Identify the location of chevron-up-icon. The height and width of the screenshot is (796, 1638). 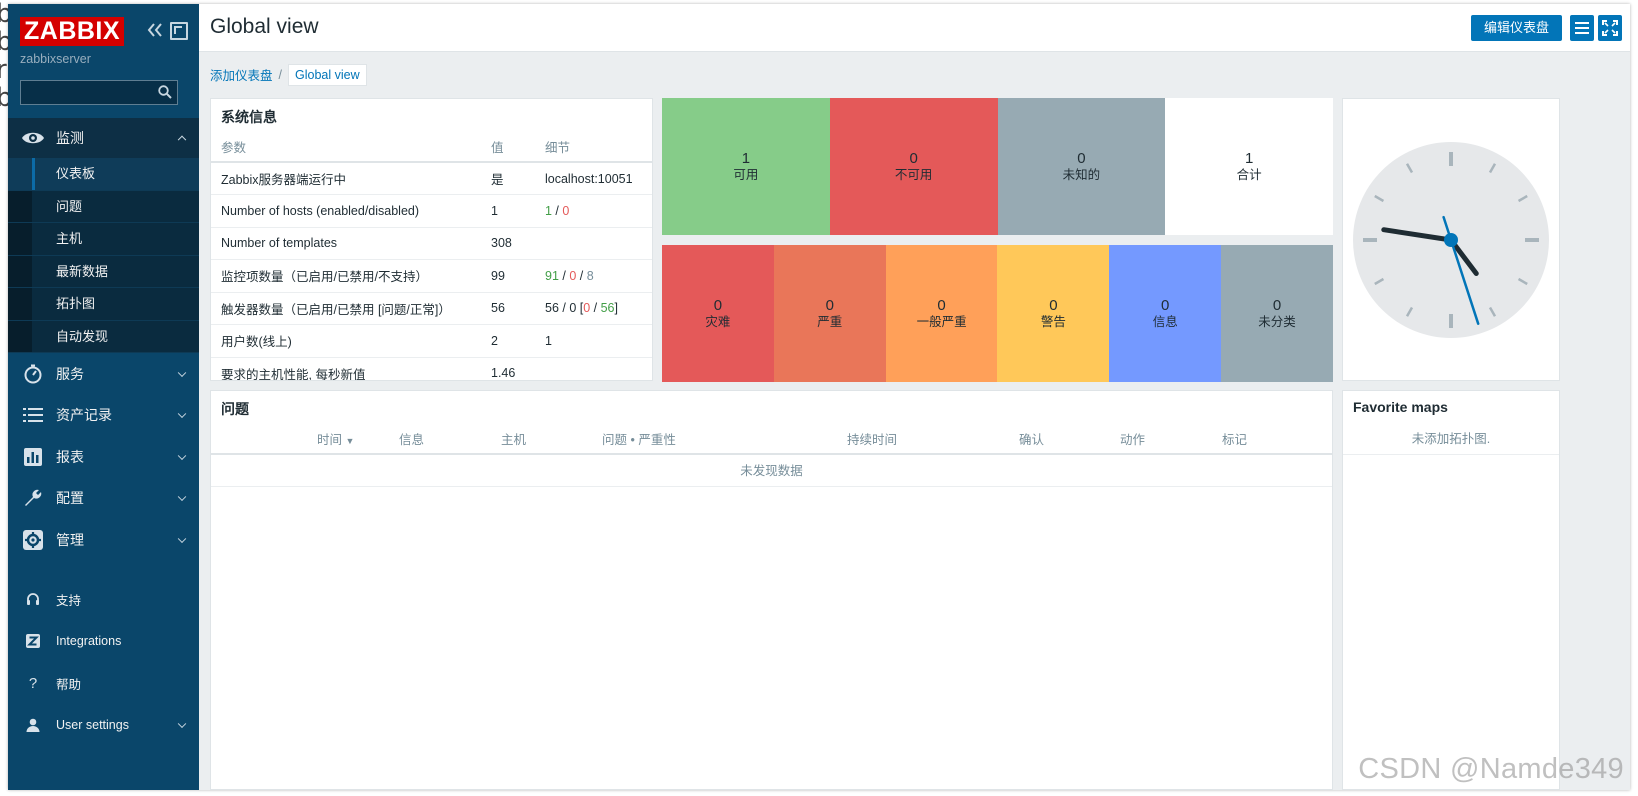
(182, 140).